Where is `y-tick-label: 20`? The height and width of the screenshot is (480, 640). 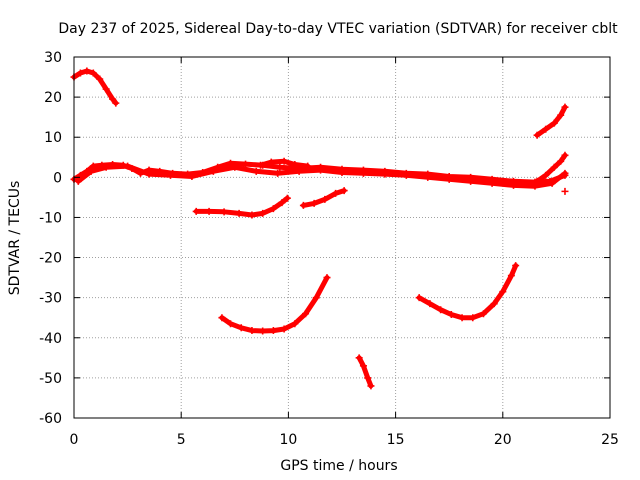
y-tick-label: 20 is located at coordinates (53, 98).